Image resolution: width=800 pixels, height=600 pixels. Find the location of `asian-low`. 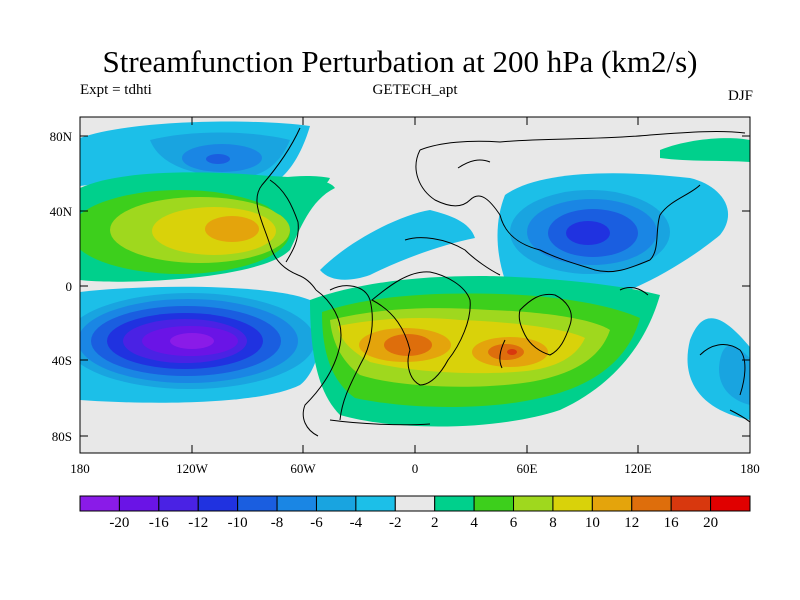

asian-low is located at coordinates (613, 237).